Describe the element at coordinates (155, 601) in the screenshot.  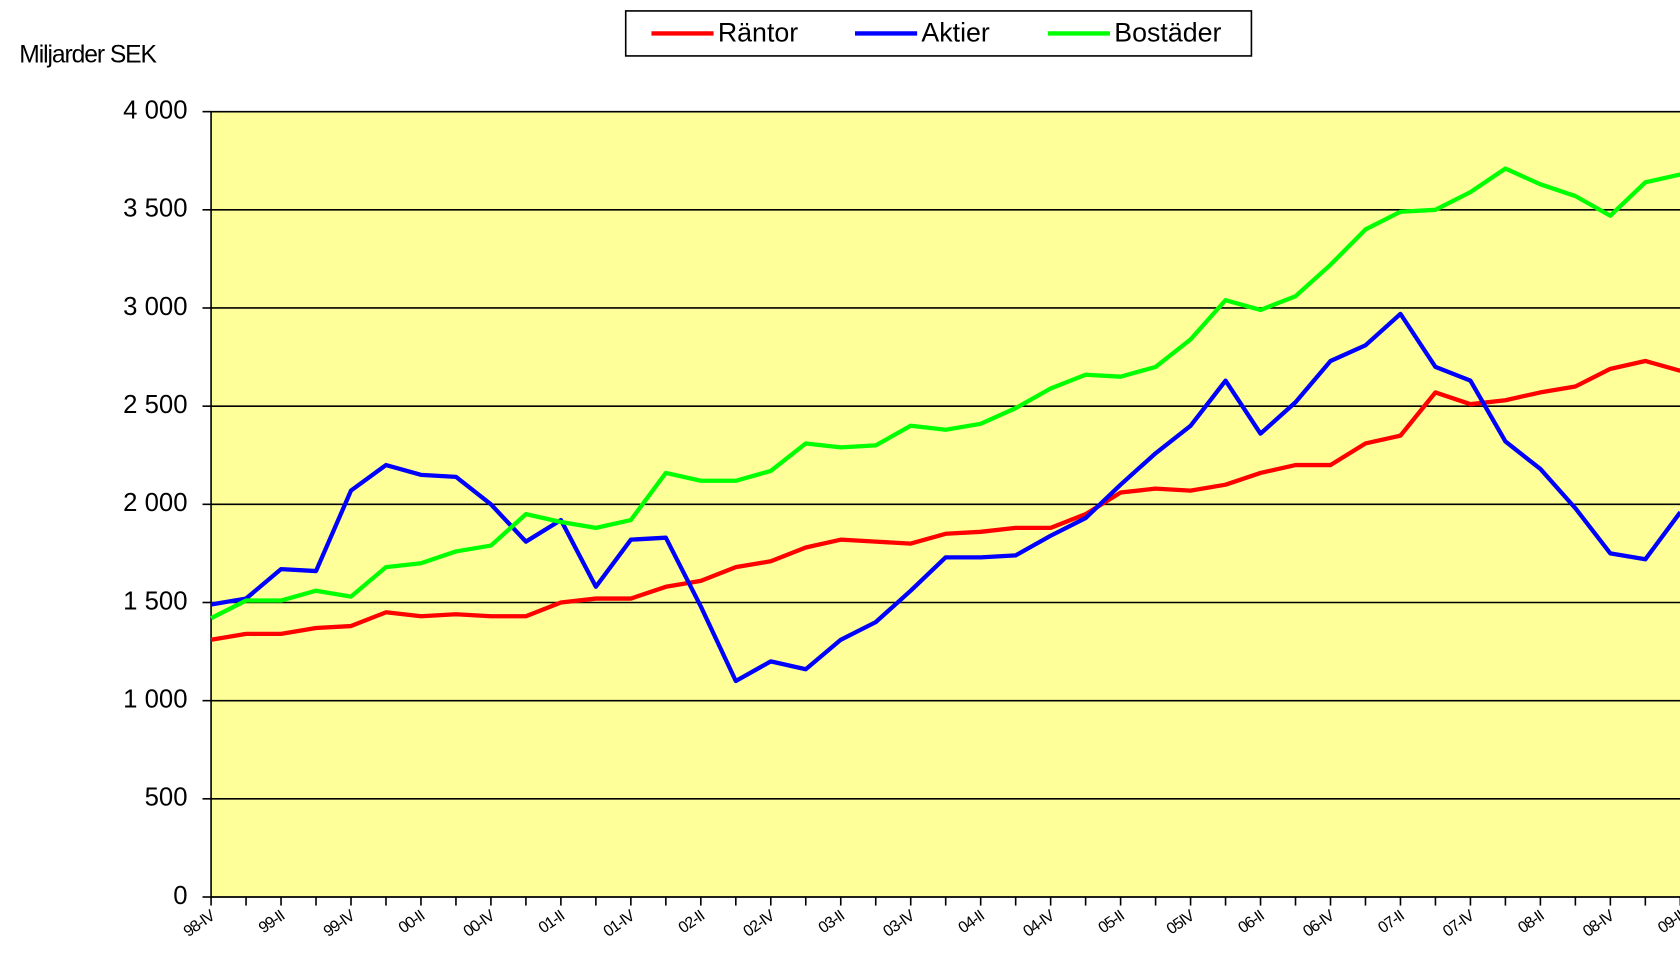
I see `y-tick-label: 1 500` at that location.